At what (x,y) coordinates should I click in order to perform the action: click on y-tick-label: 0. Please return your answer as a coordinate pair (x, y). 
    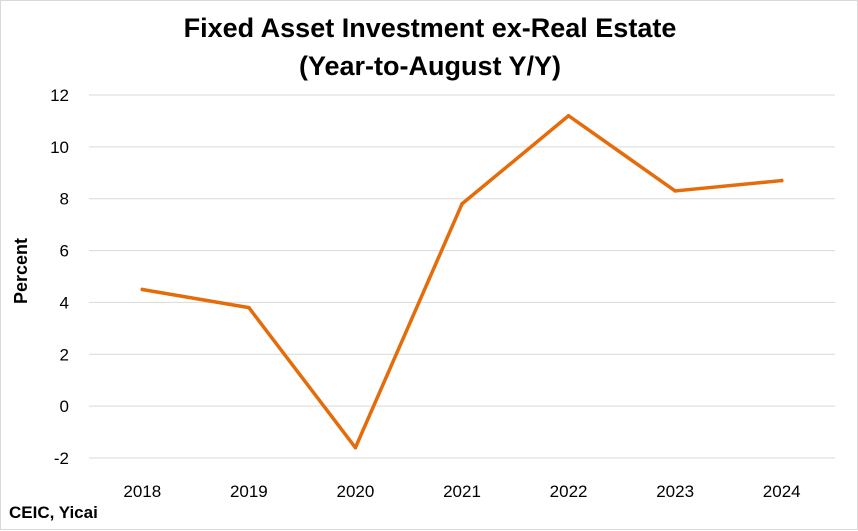
    Looking at the image, I should click on (64, 406).